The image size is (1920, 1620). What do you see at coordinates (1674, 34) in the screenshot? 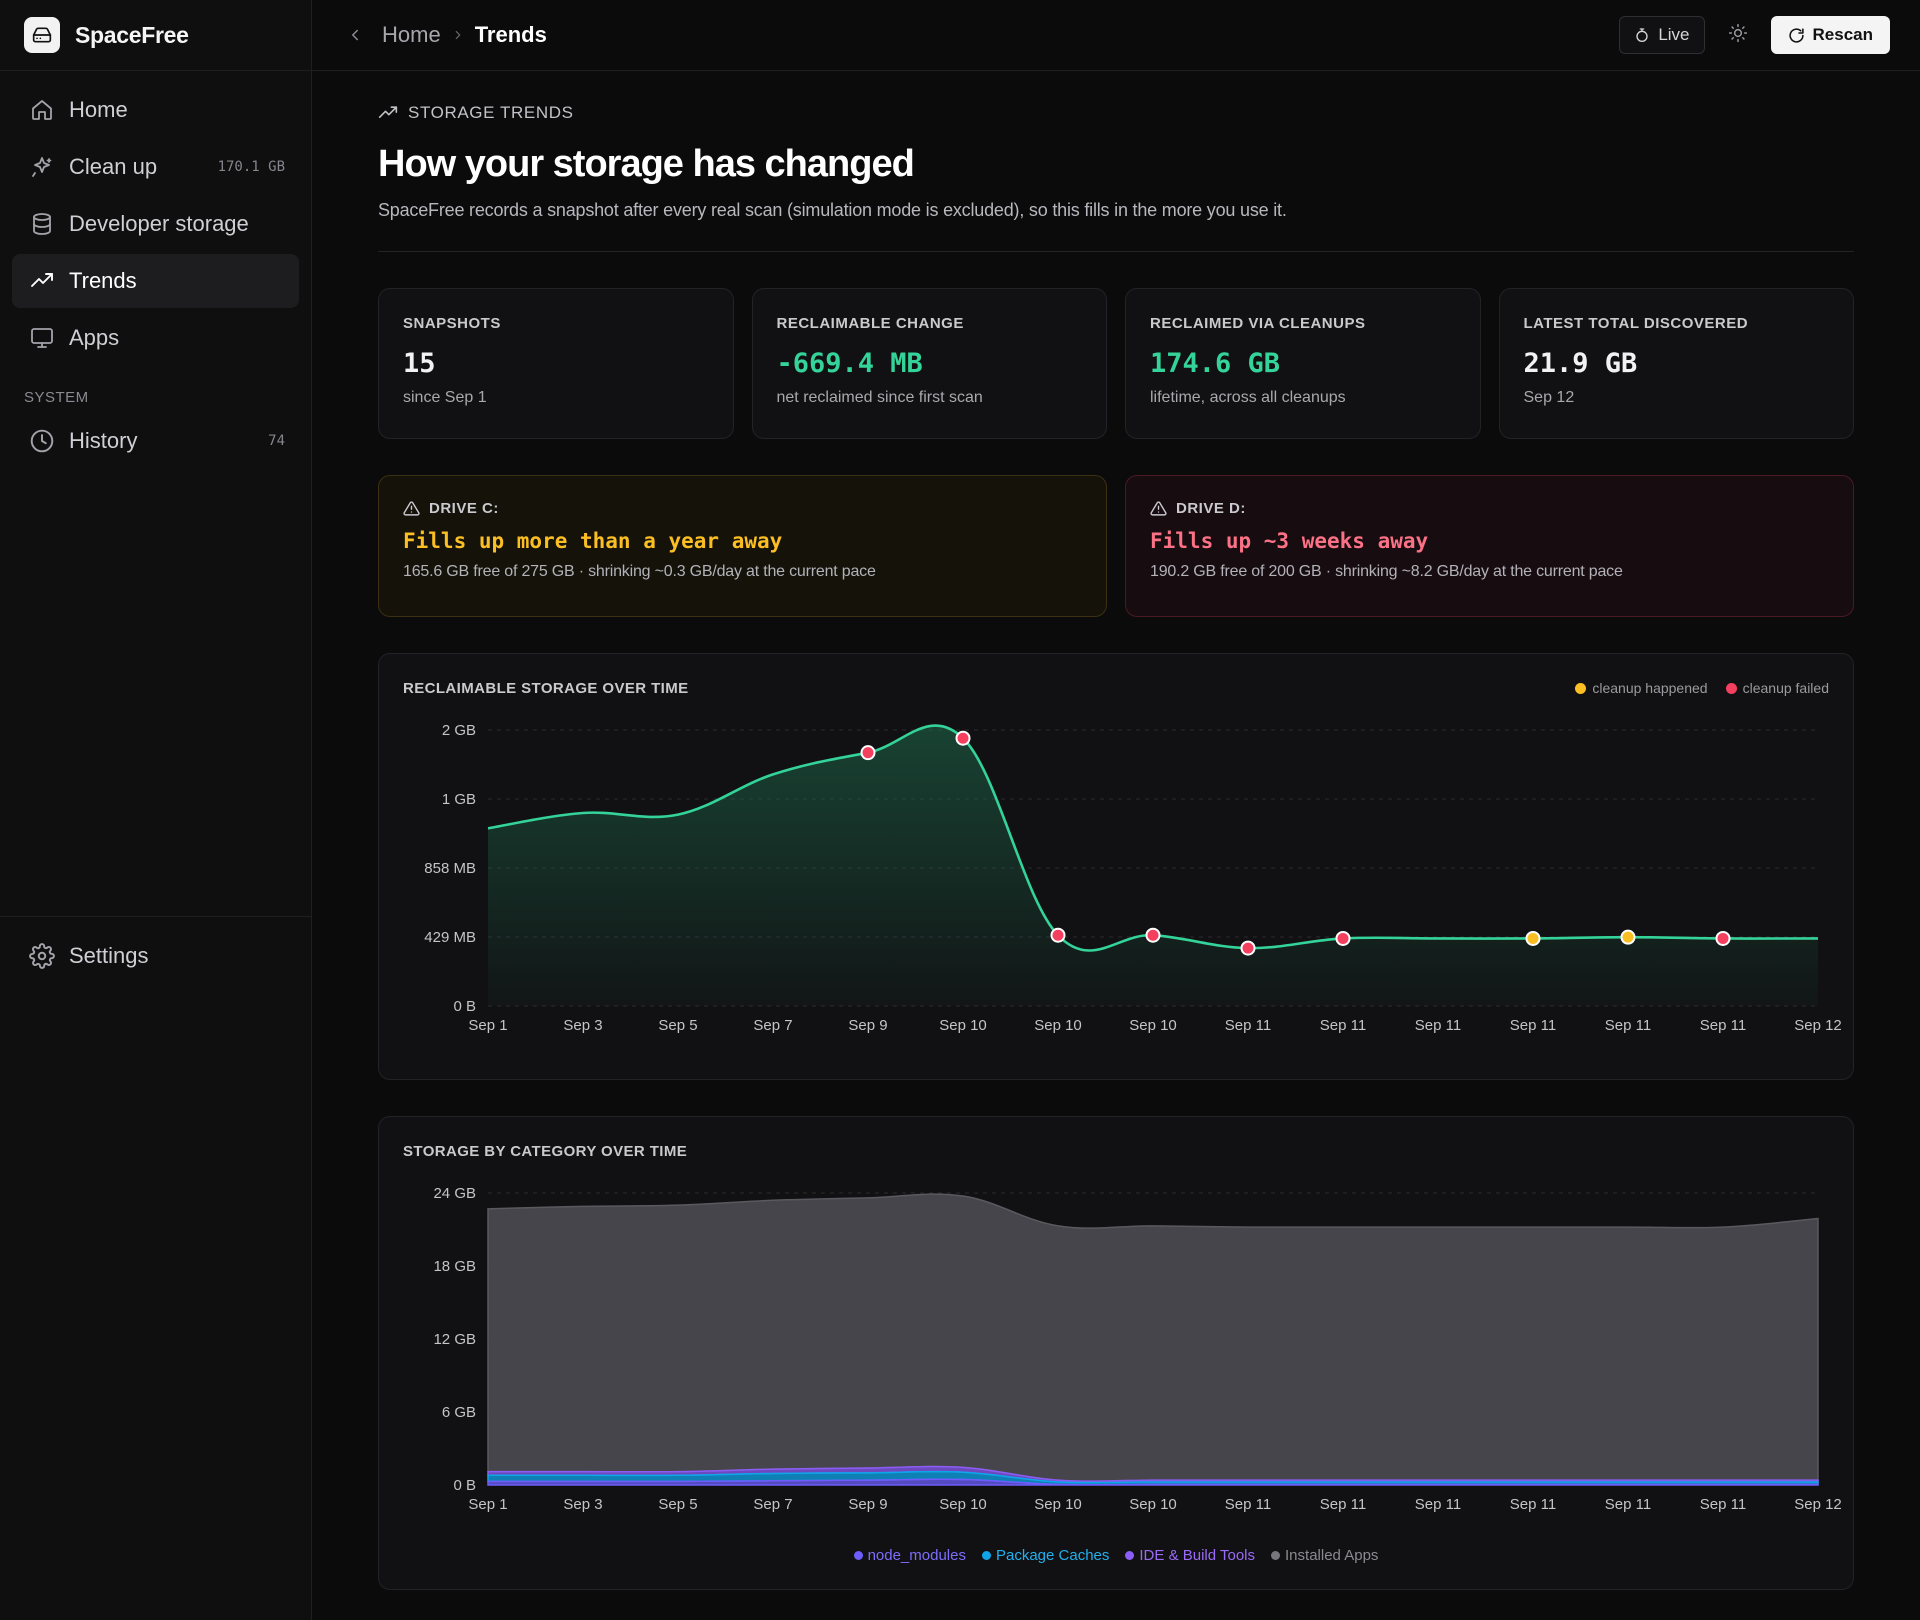
I see `live-label: Live` at bounding box center [1674, 34].